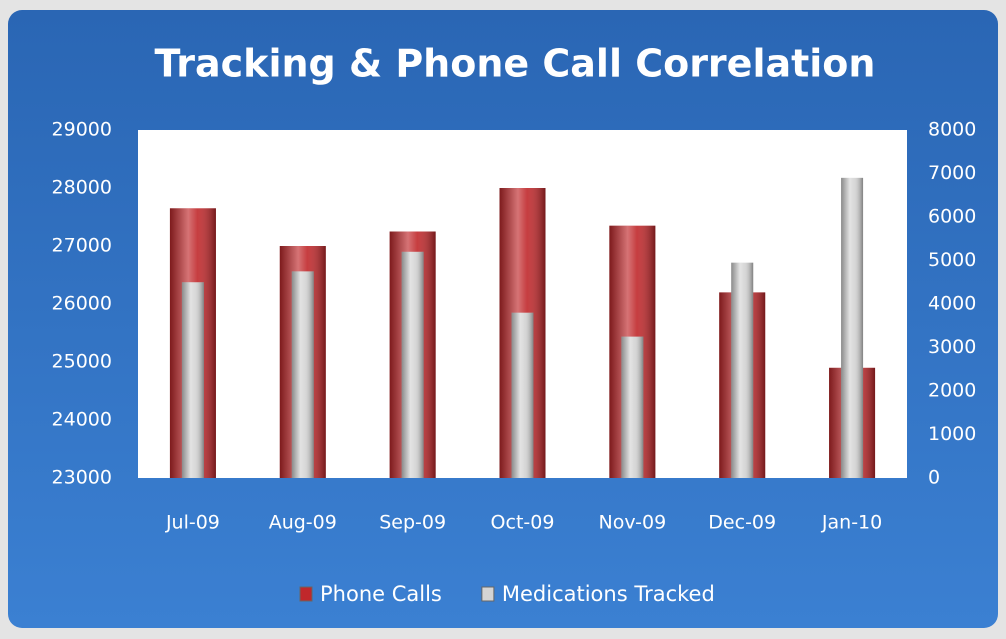  Describe the element at coordinates (381, 594) in the screenshot. I see `legend-label: Phone Calls` at that location.